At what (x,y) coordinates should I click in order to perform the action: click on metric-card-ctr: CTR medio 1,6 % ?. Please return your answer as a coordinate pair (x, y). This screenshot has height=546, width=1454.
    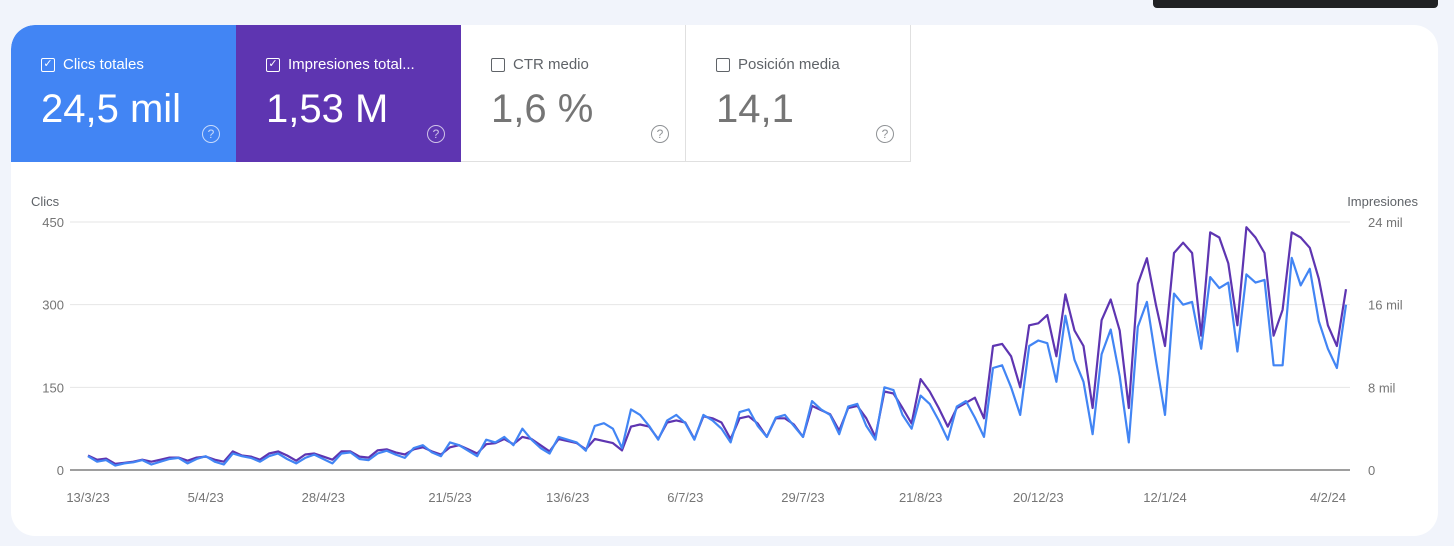
    Looking at the image, I should click on (573, 93).